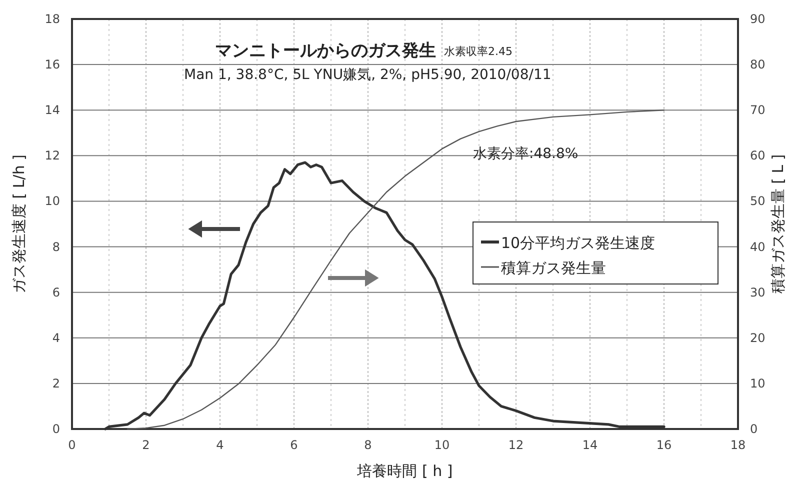 The height and width of the screenshot is (482, 793). What do you see at coordinates (758, 247) in the screenshot?
I see `y2-tick-label: 40` at bounding box center [758, 247].